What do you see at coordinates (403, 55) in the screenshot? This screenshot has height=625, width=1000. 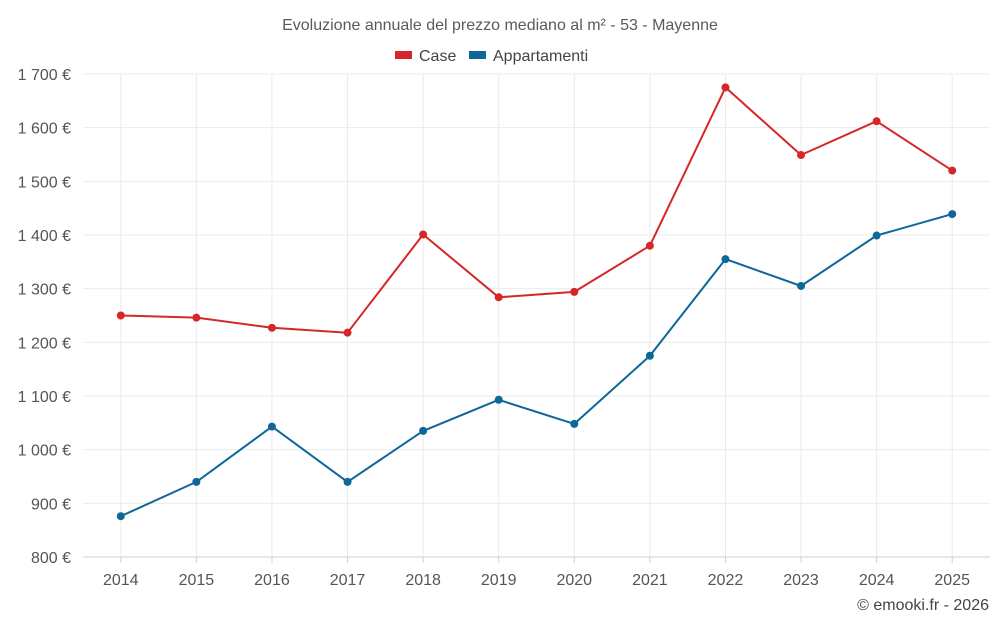 I see `legend-swatch-case` at bounding box center [403, 55].